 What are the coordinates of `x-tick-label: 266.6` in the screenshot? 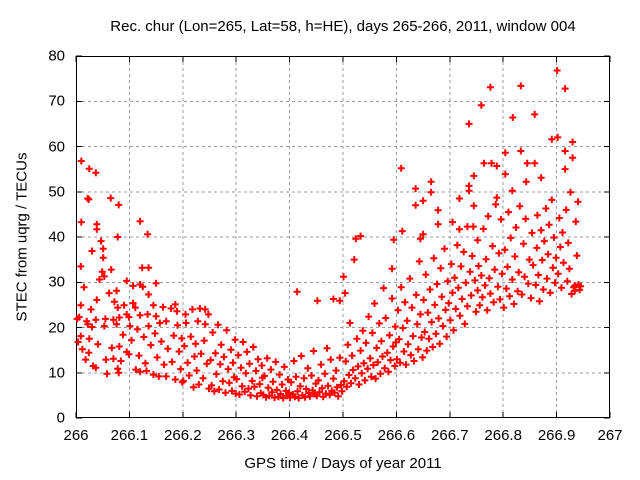 It's located at (396, 435).